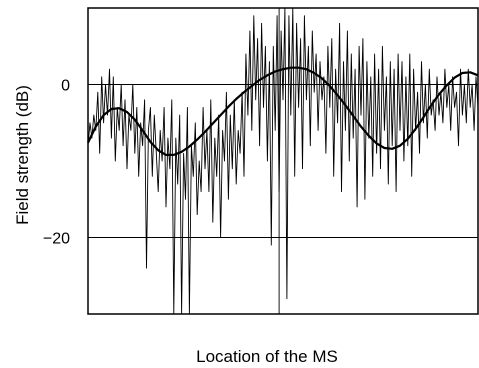  What do you see at coordinates (65, 86) in the screenshot?
I see `y-tick-label: 0` at bounding box center [65, 86].